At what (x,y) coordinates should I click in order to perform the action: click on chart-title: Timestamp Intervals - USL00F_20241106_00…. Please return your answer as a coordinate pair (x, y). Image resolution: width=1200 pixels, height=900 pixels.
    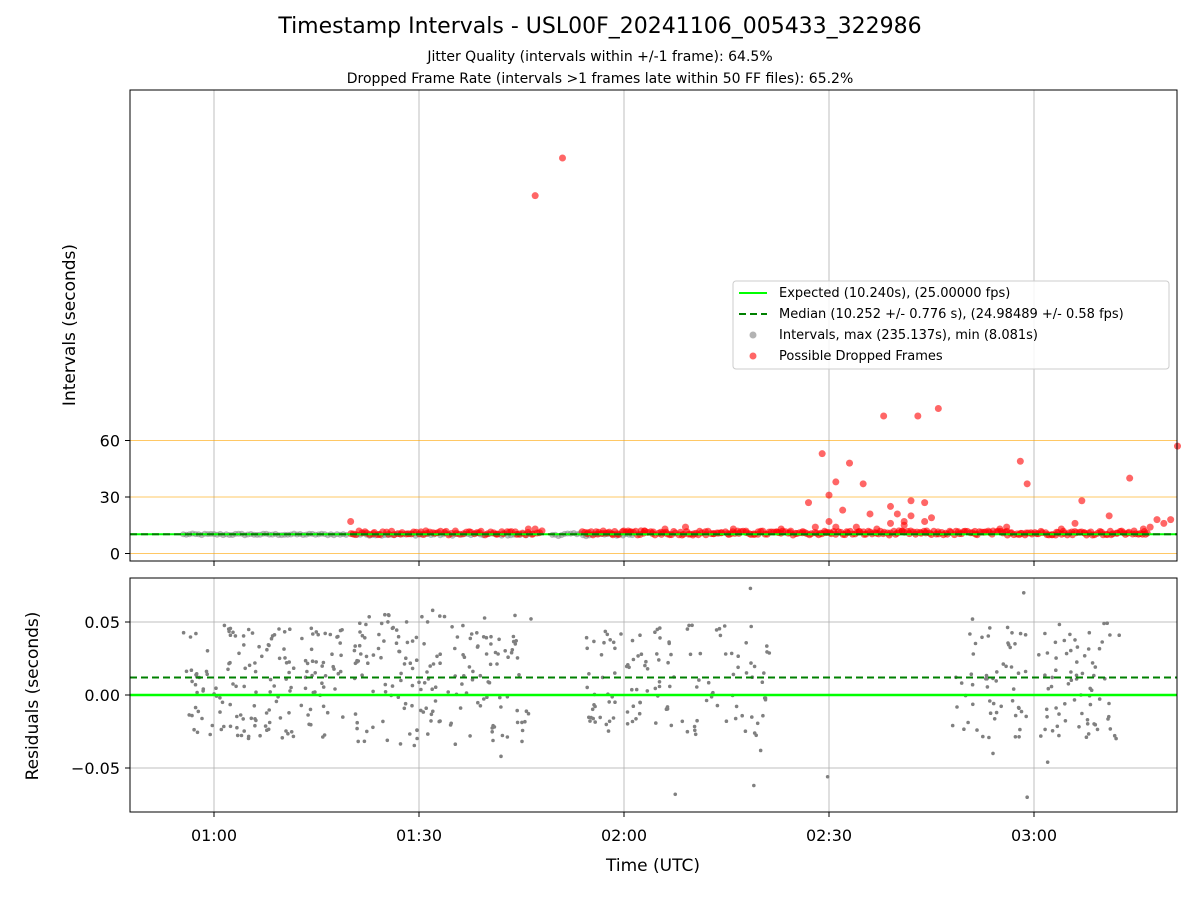
    Looking at the image, I should click on (600, 26).